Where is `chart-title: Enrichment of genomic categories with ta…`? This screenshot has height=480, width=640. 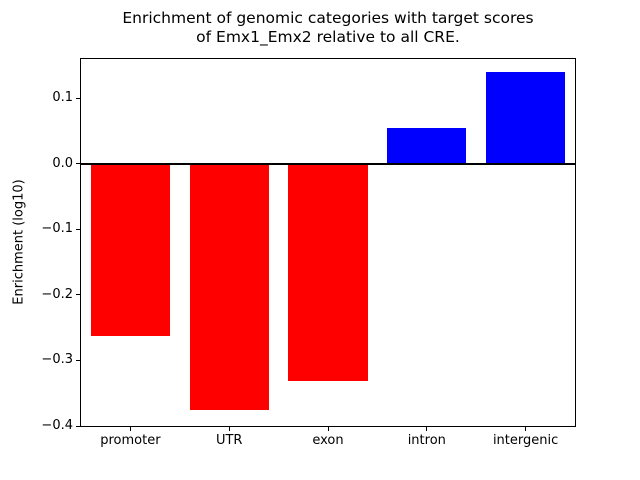
chart-title: Enrichment of genomic categories with ta… is located at coordinates (328, 27).